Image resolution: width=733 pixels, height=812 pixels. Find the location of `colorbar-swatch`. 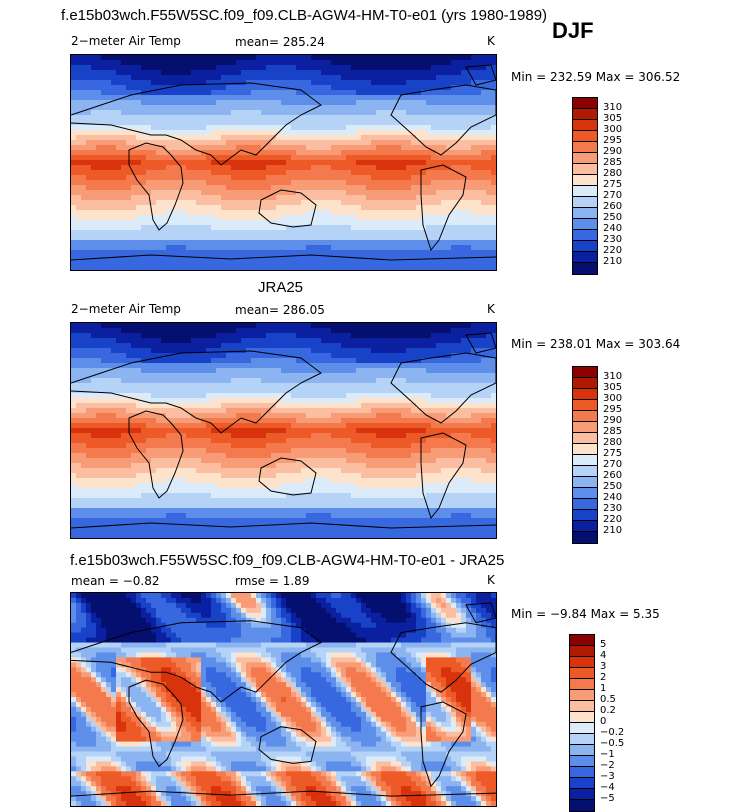

colorbar-swatch is located at coordinates (585, 224).